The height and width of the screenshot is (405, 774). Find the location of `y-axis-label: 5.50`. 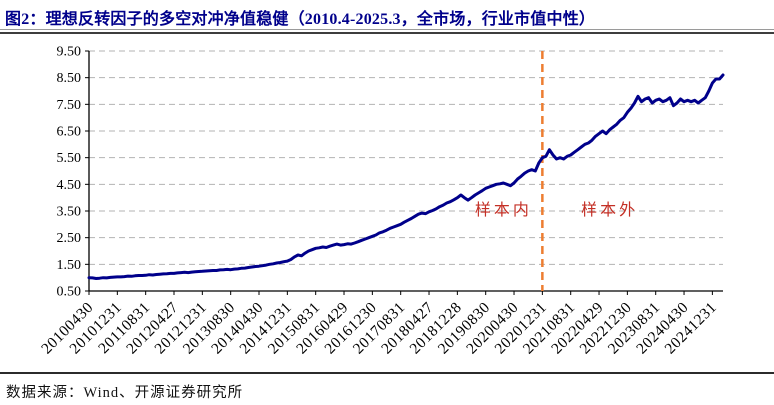

y-axis-label: 5.50 is located at coordinates (69, 158).